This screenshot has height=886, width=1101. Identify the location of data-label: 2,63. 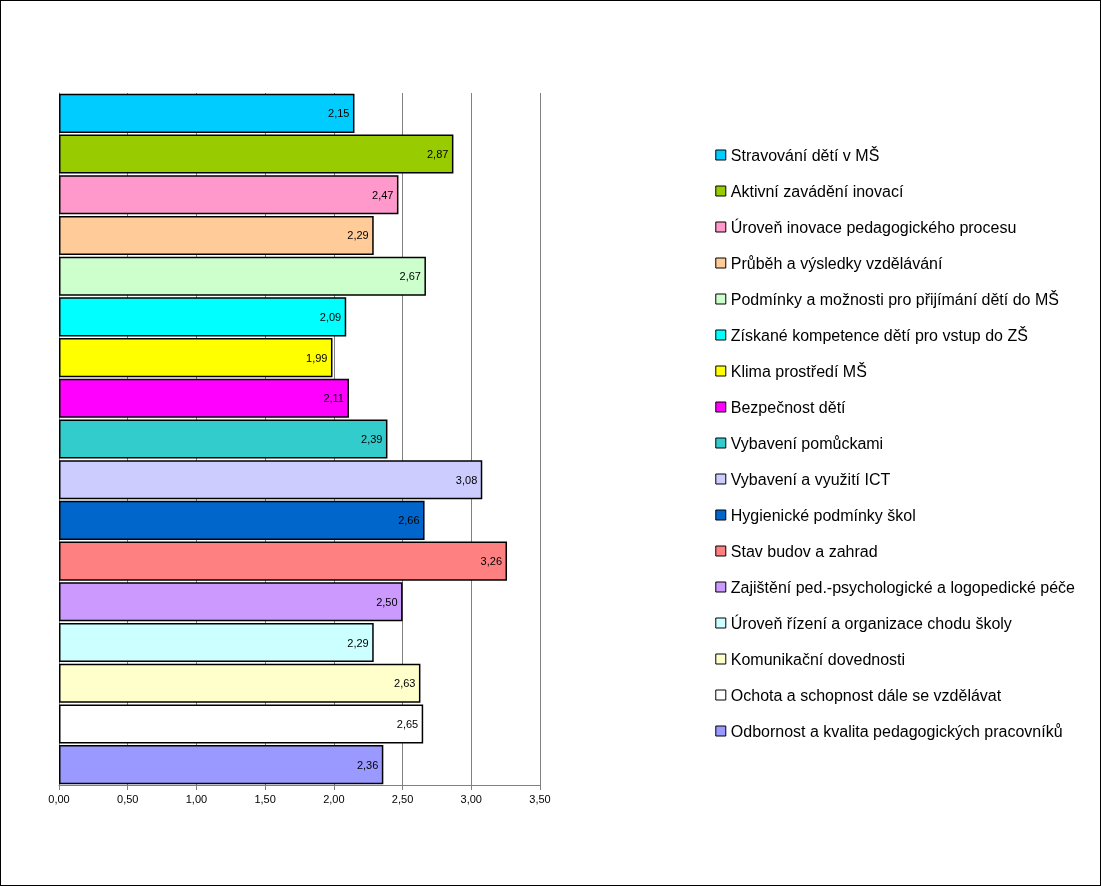
(405, 683).